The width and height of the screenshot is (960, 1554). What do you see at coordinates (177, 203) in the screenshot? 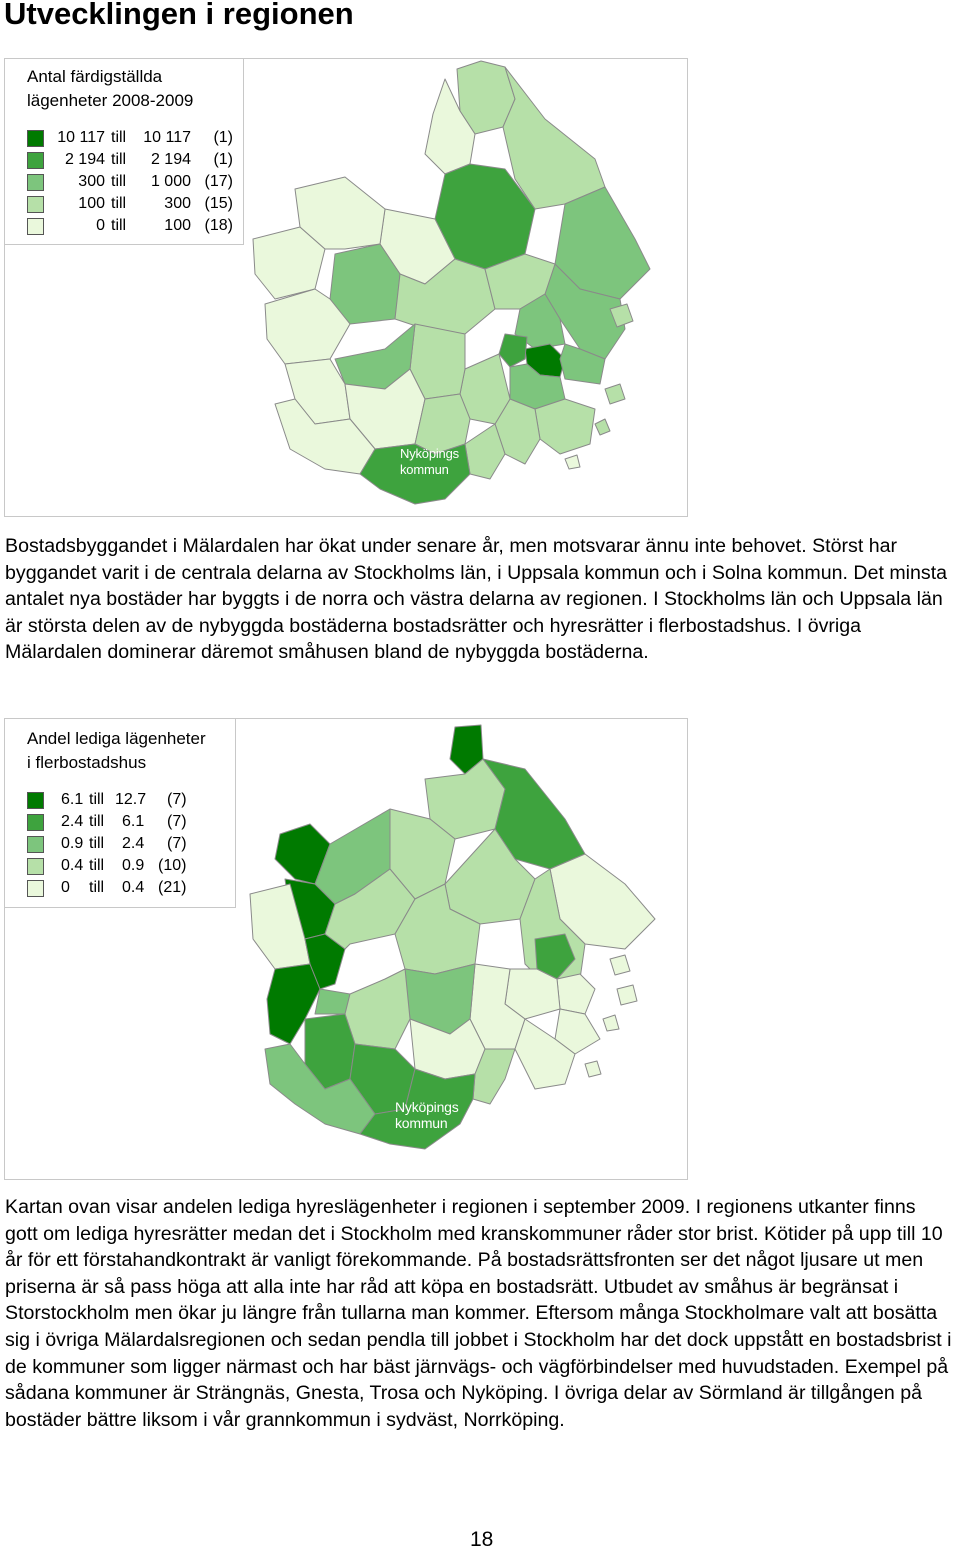
I see `legend-to: 300` at bounding box center [177, 203].